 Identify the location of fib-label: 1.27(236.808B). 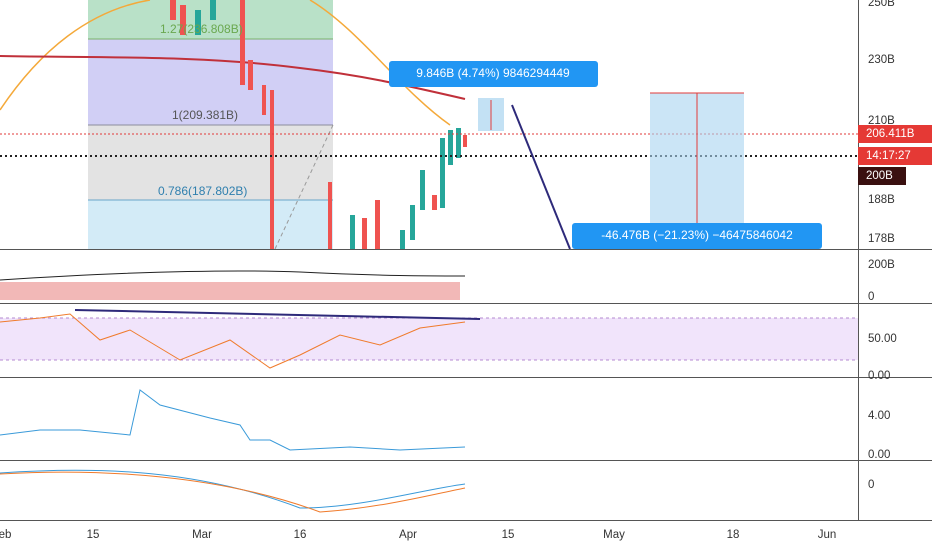
(201, 29).